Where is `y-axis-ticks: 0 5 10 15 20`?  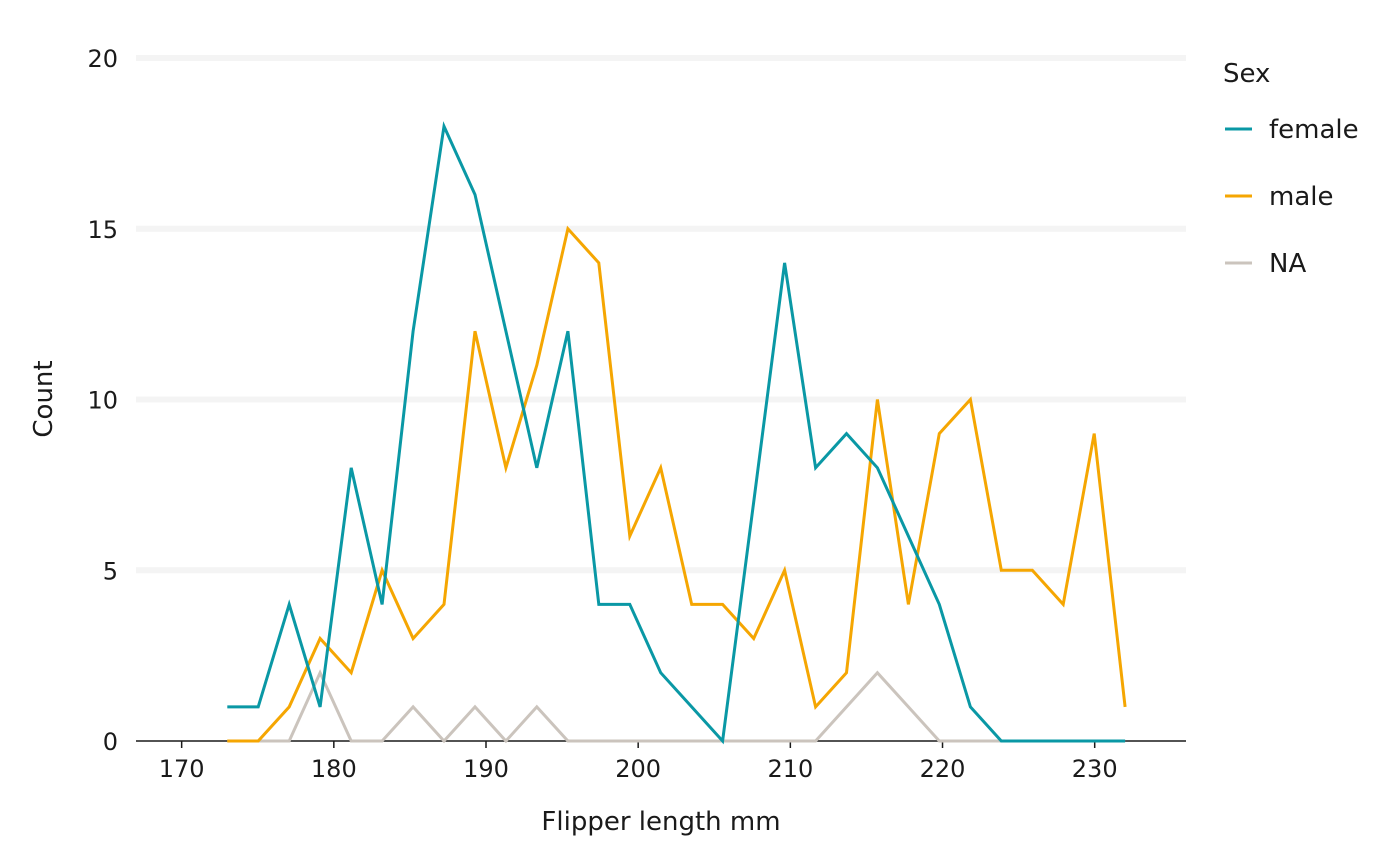
y-axis-ticks: 0 5 10 15 20 is located at coordinates (102, 400).